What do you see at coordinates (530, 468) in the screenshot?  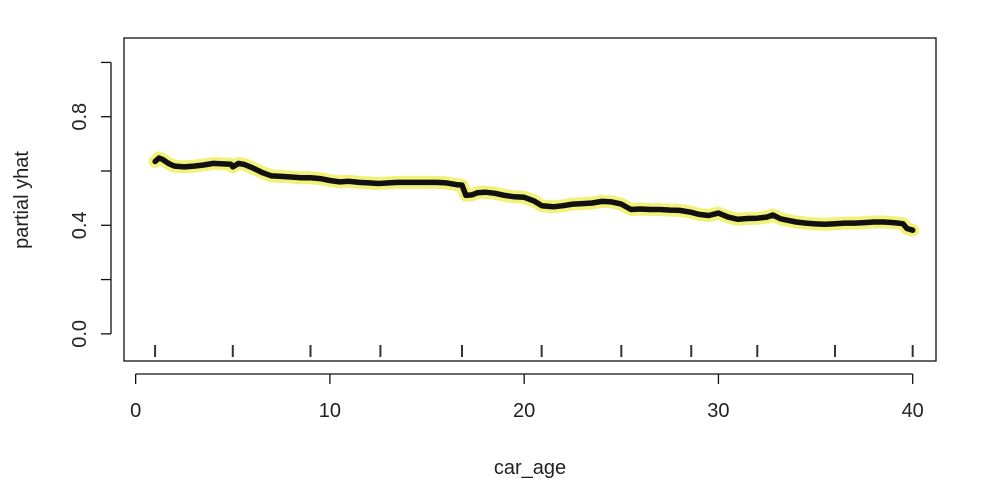 I see `x-axis-label: car_age` at bounding box center [530, 468].